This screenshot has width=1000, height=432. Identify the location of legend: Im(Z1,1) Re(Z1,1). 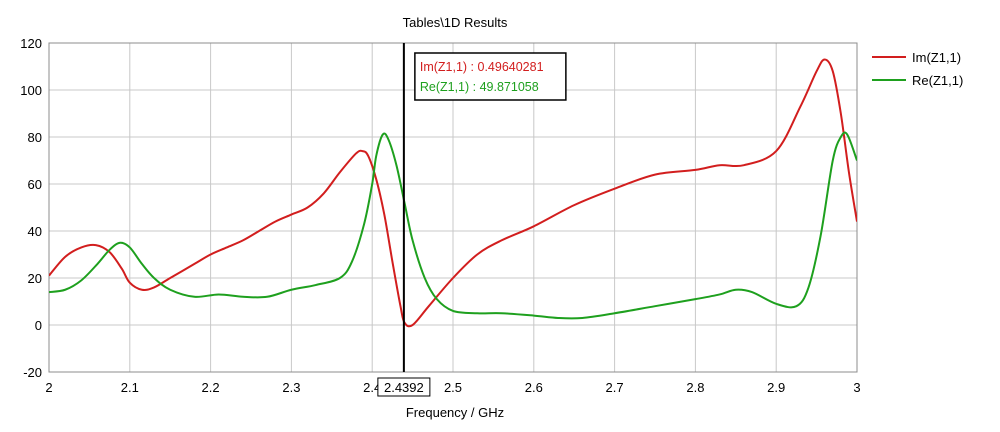
(917, 69).